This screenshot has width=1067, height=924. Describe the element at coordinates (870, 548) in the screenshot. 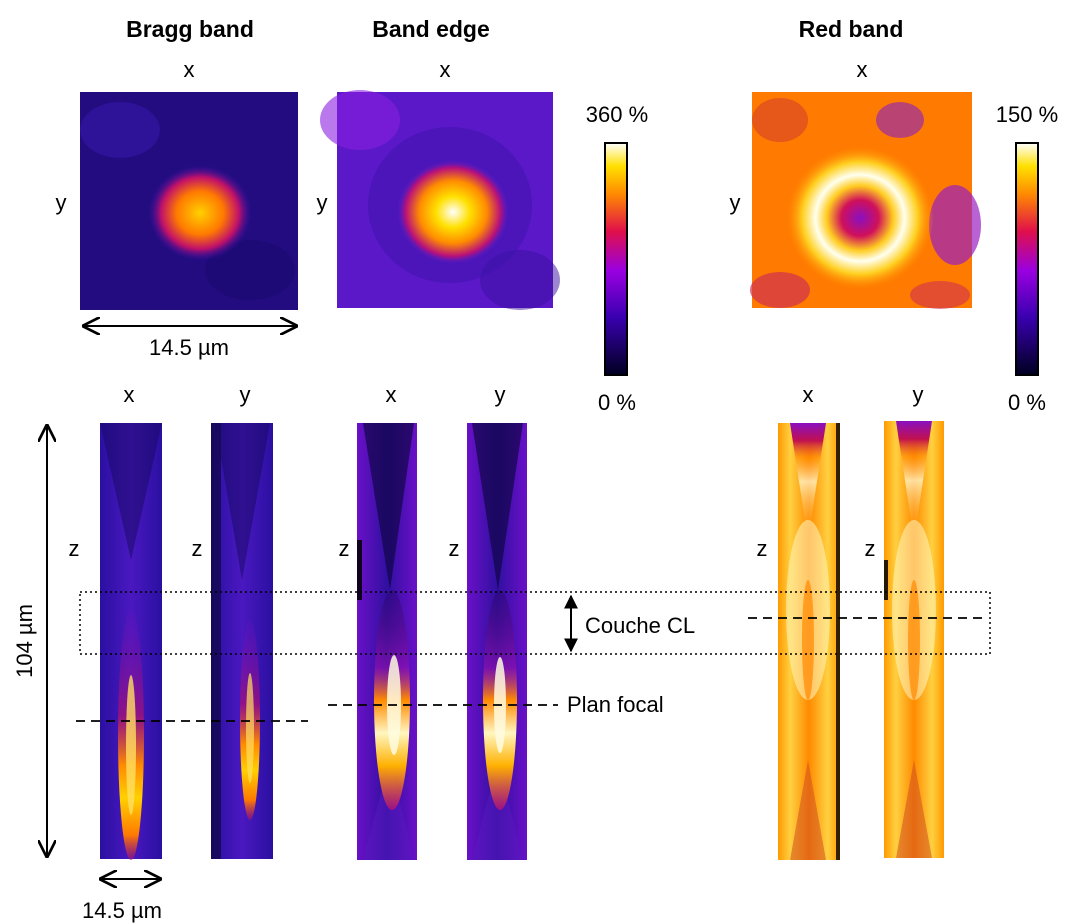

I see `label-z-6: z` at that location.